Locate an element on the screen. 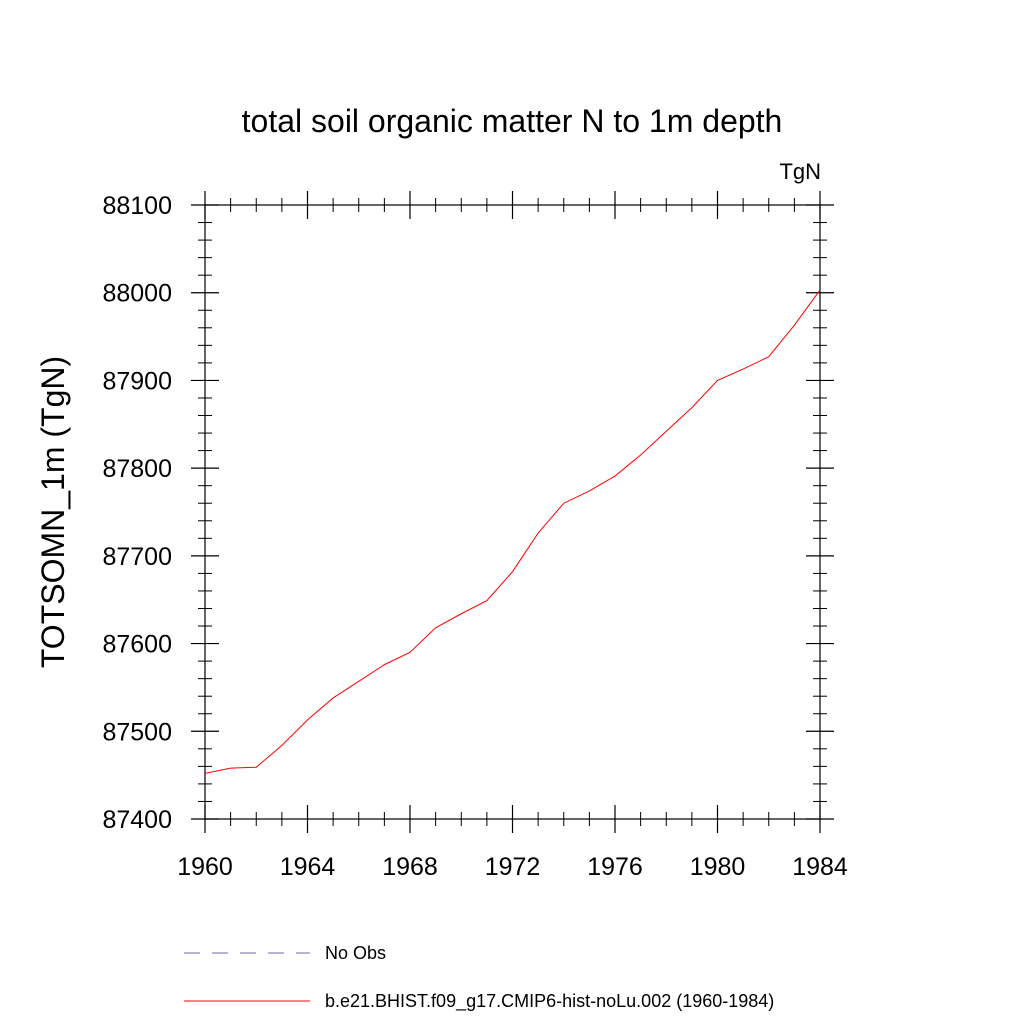 The height and width of the screenshot is (1024, 1024). y-tick-label: 88100 is located at coordinates (137, 206).